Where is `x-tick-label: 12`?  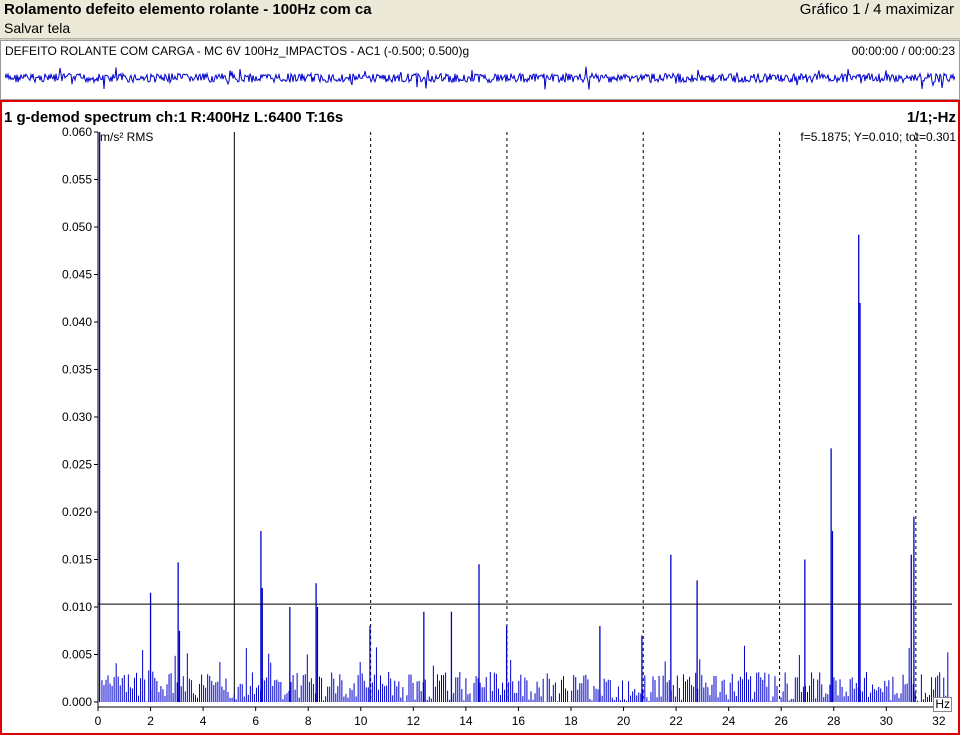 x-tick-label: 12 is located at coordinates (414, 721).